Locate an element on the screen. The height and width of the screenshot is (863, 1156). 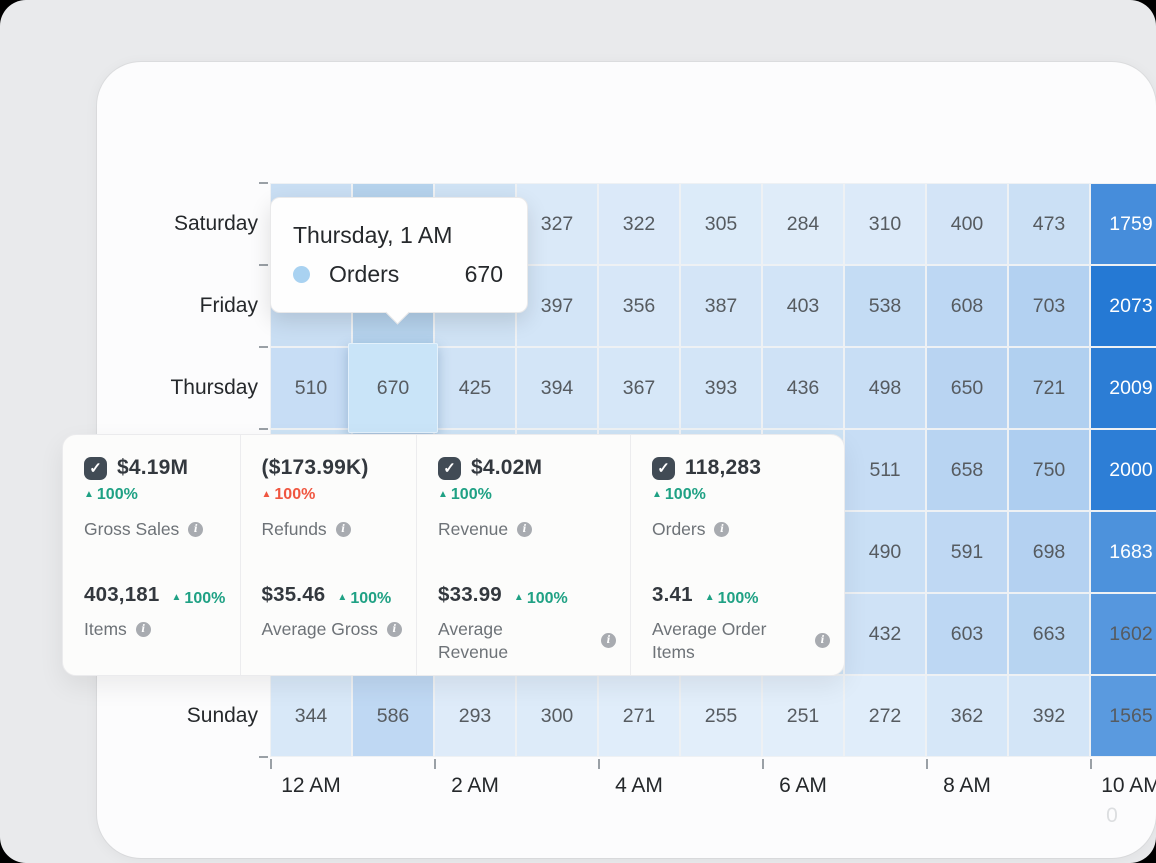
tooltip-series-label: Orders is located at coordinates (364, 274).